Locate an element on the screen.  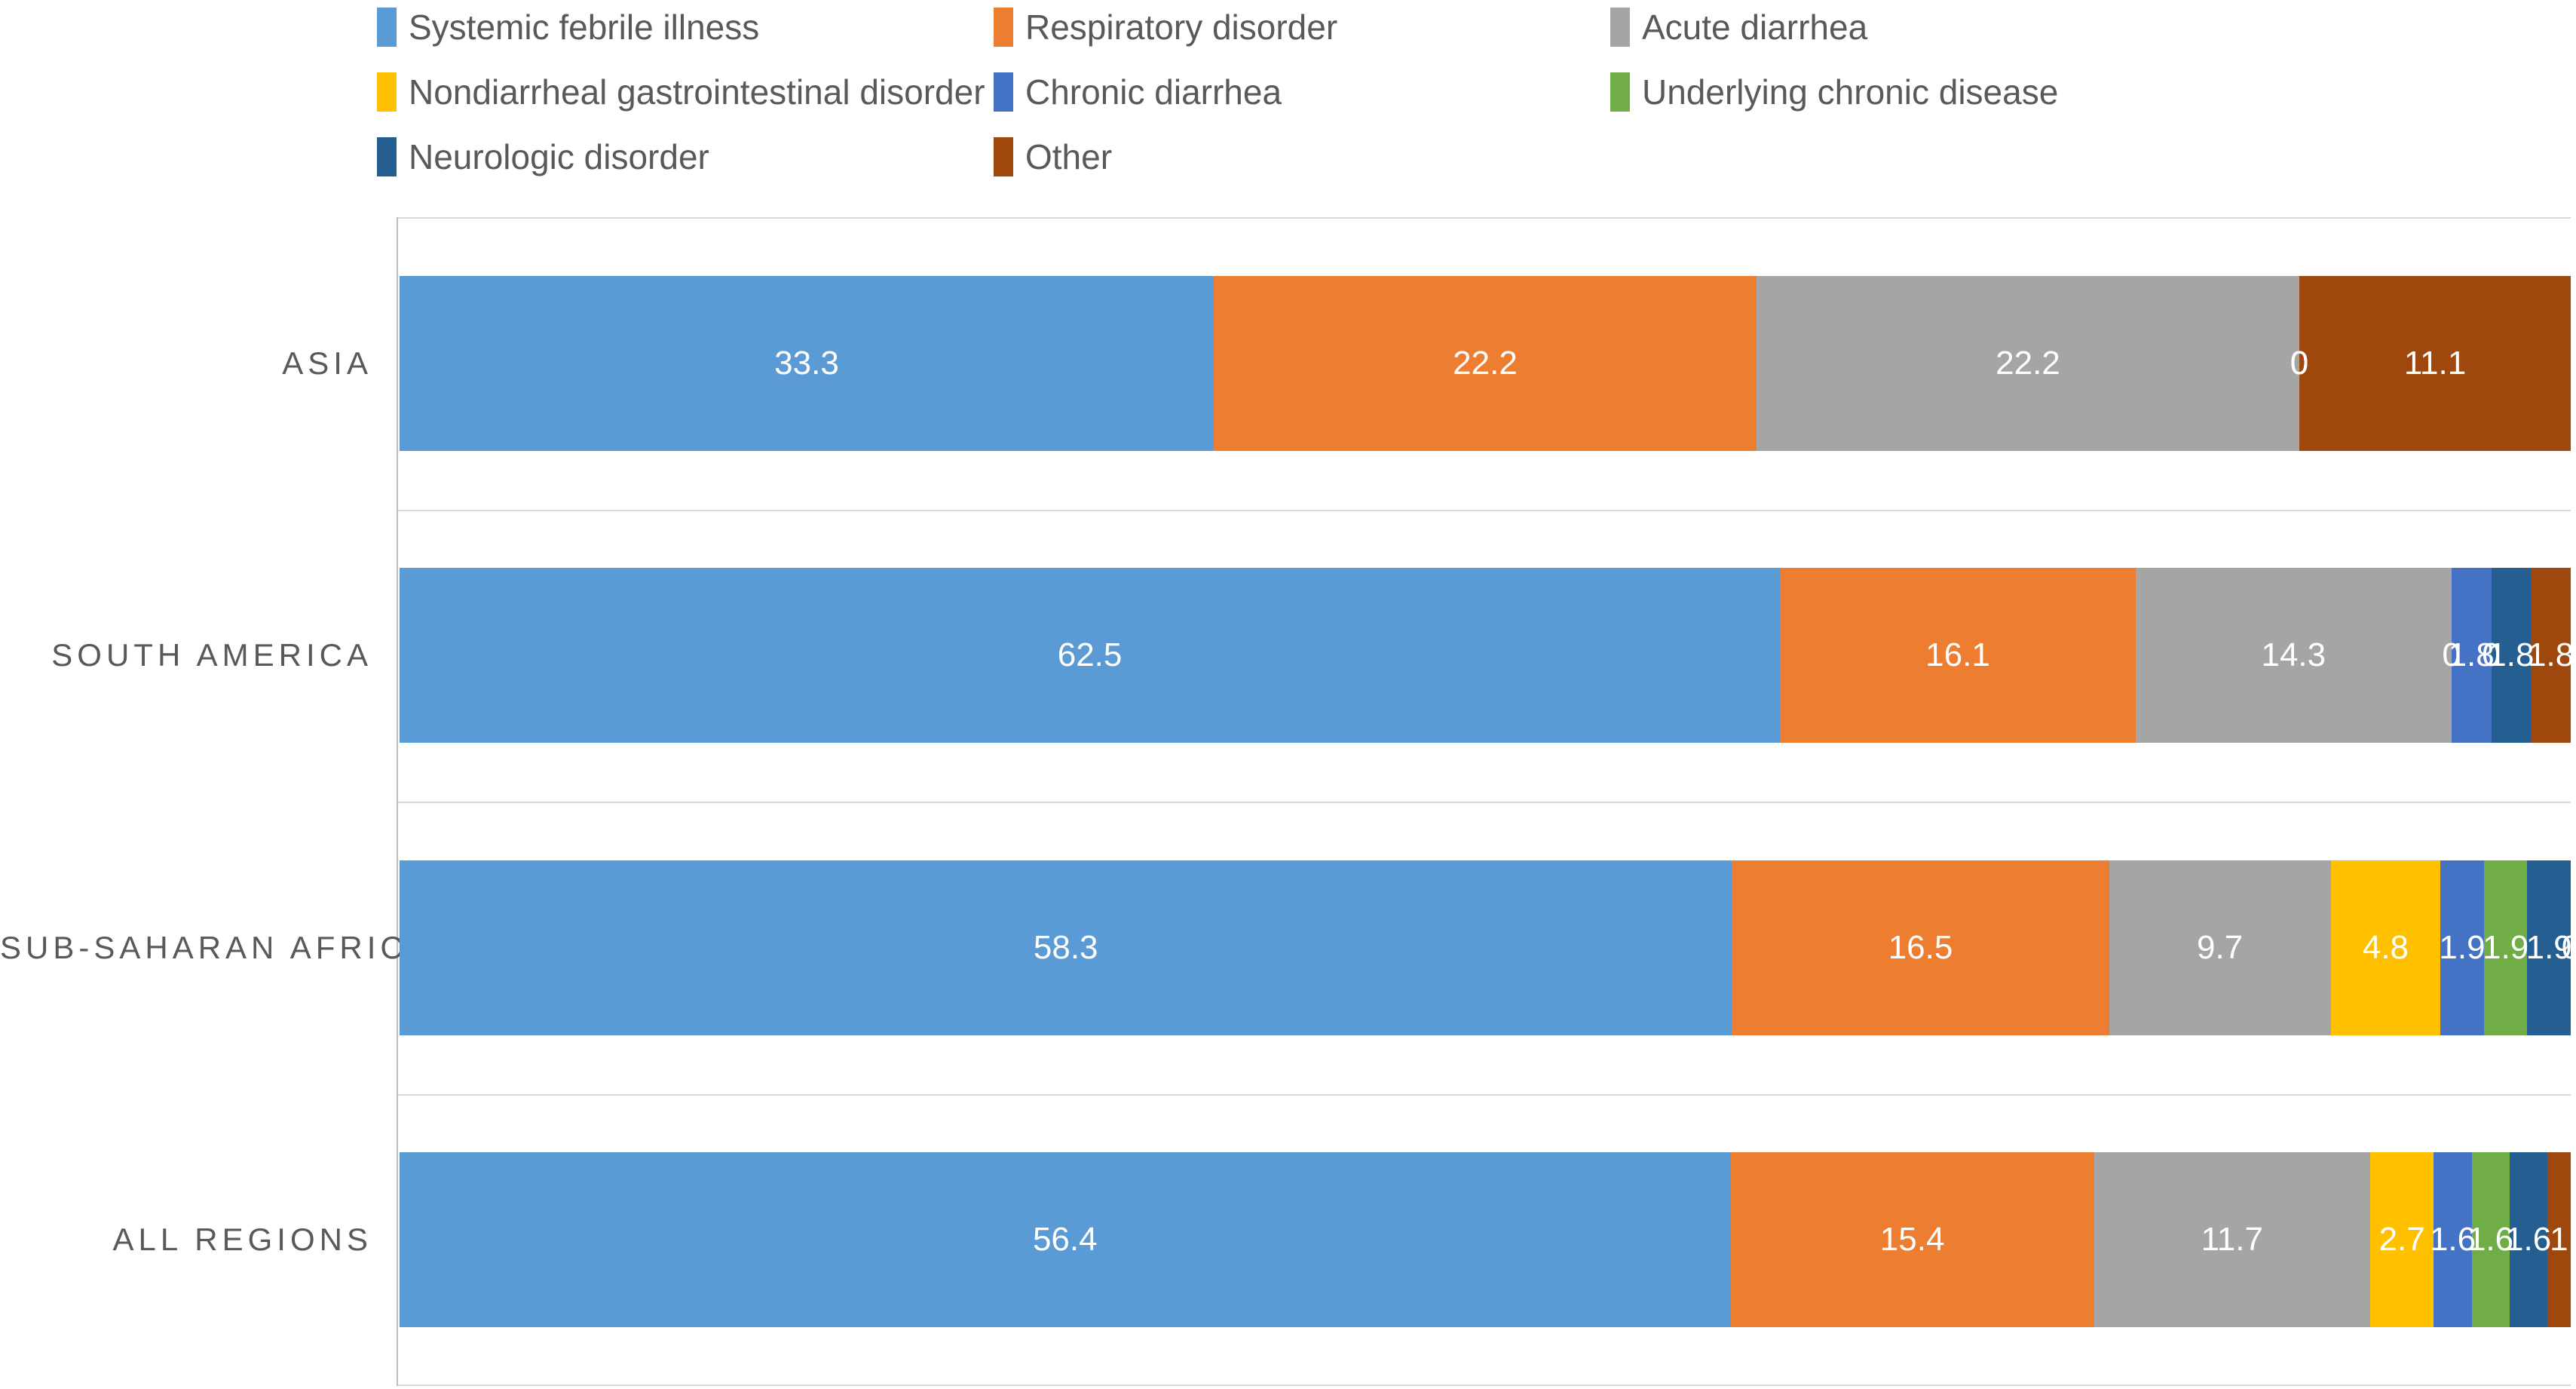
data-label: 14.3 is located at coordinates (2293, 654).